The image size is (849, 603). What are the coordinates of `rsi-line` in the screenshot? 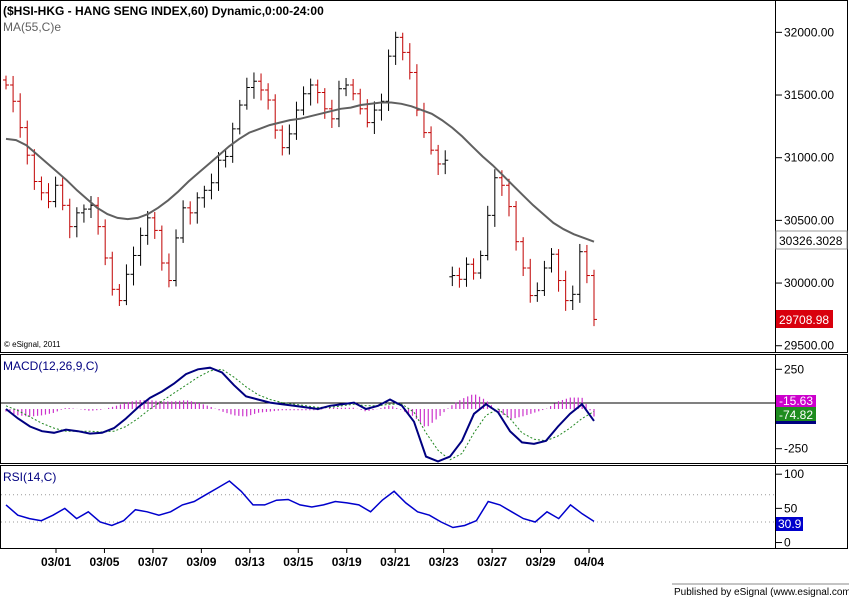 It's located at (300, 504).